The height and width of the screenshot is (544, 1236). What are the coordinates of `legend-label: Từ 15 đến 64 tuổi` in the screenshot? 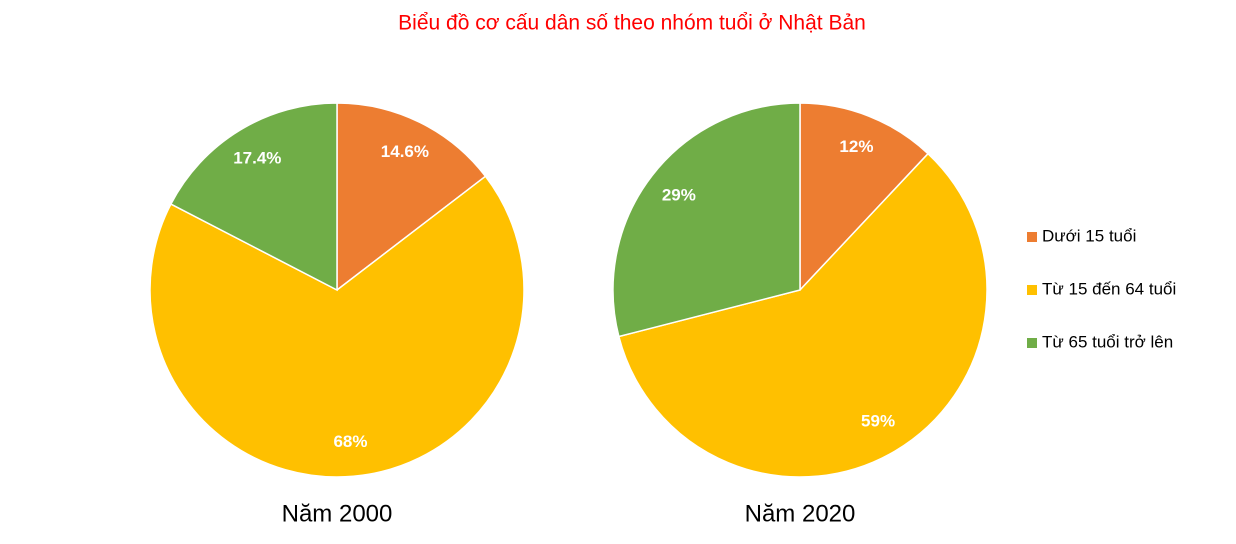 It's located at (1109, 288).